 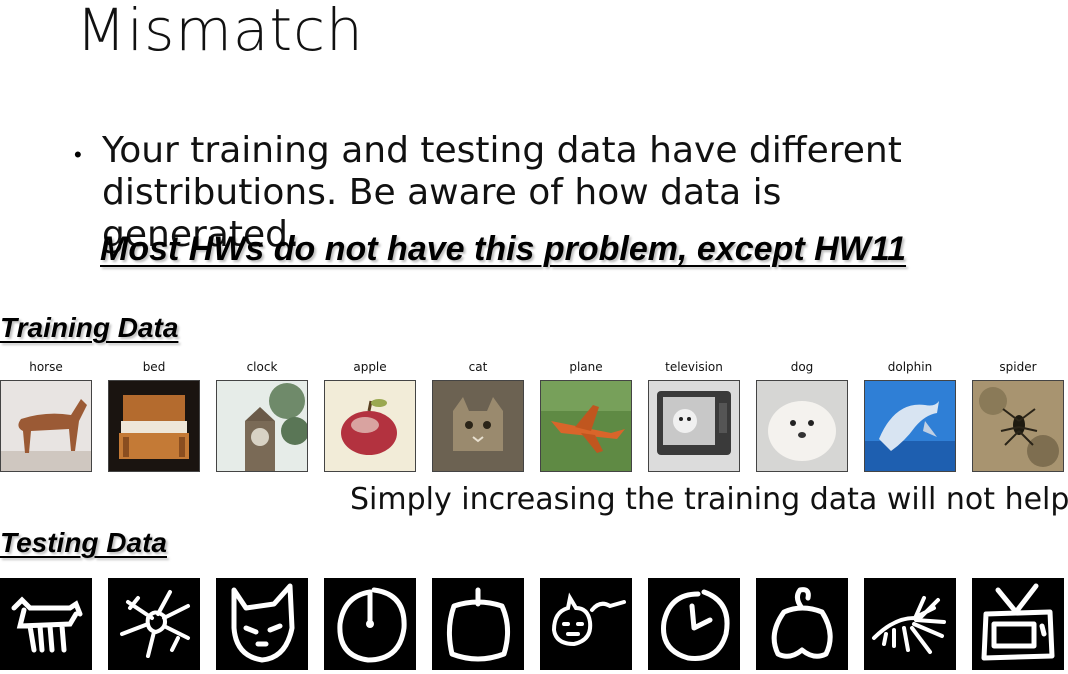 What do you see at coordinates (154, 426) in the screenshot?
I see `bed-photo` at bounding box center [154, 426].